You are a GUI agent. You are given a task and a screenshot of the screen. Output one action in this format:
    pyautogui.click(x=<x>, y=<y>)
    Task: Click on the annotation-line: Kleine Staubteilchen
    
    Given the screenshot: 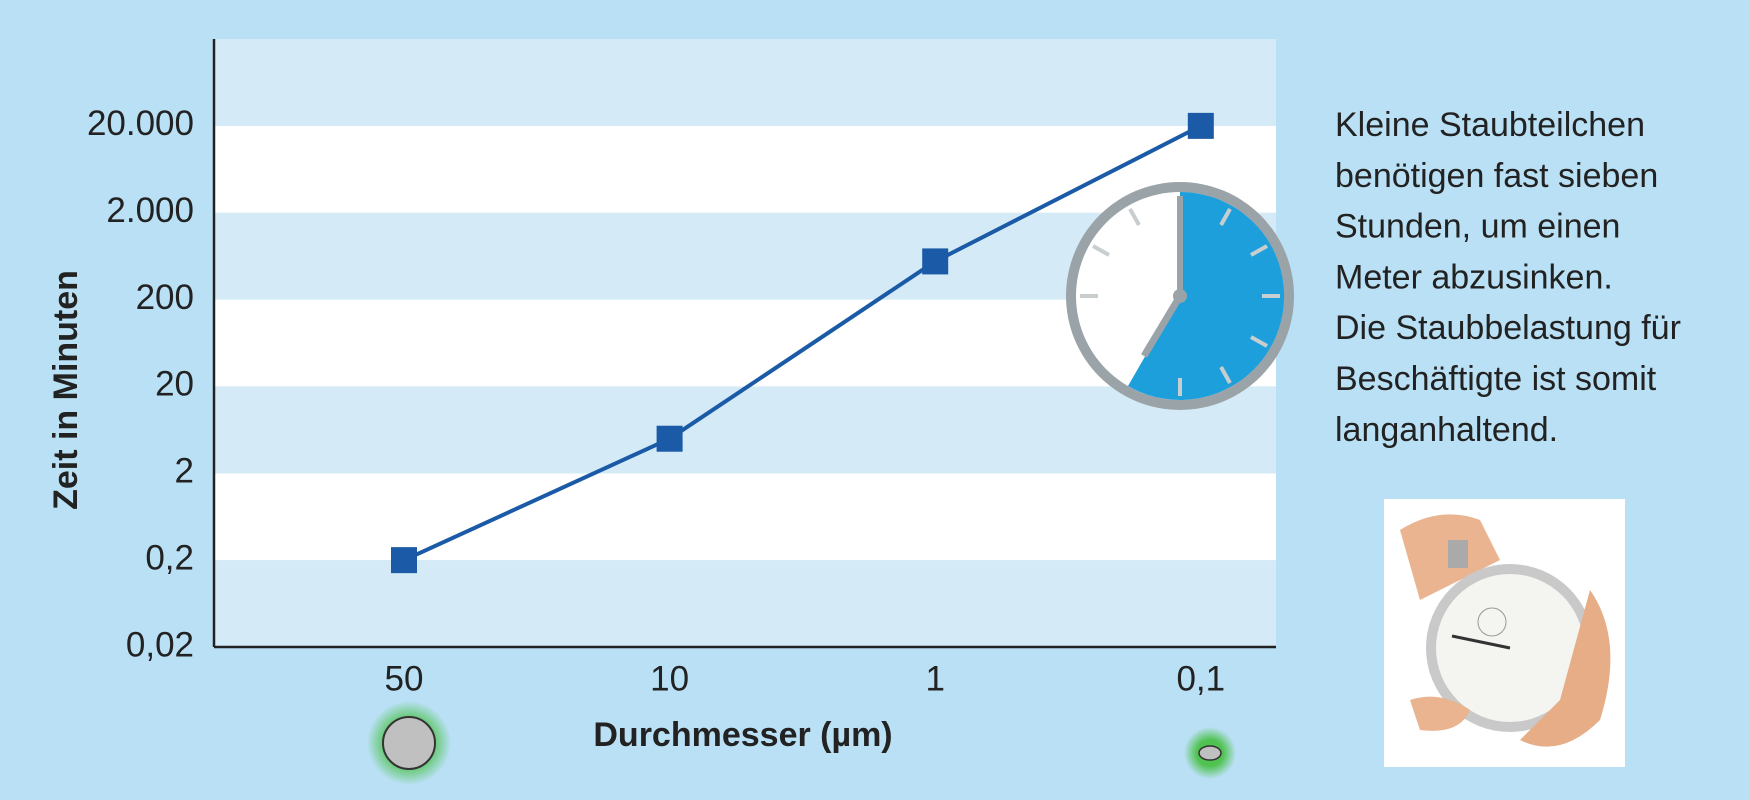 What is the action you would take?
    pyautogui.click(x=1490, y=125)
    